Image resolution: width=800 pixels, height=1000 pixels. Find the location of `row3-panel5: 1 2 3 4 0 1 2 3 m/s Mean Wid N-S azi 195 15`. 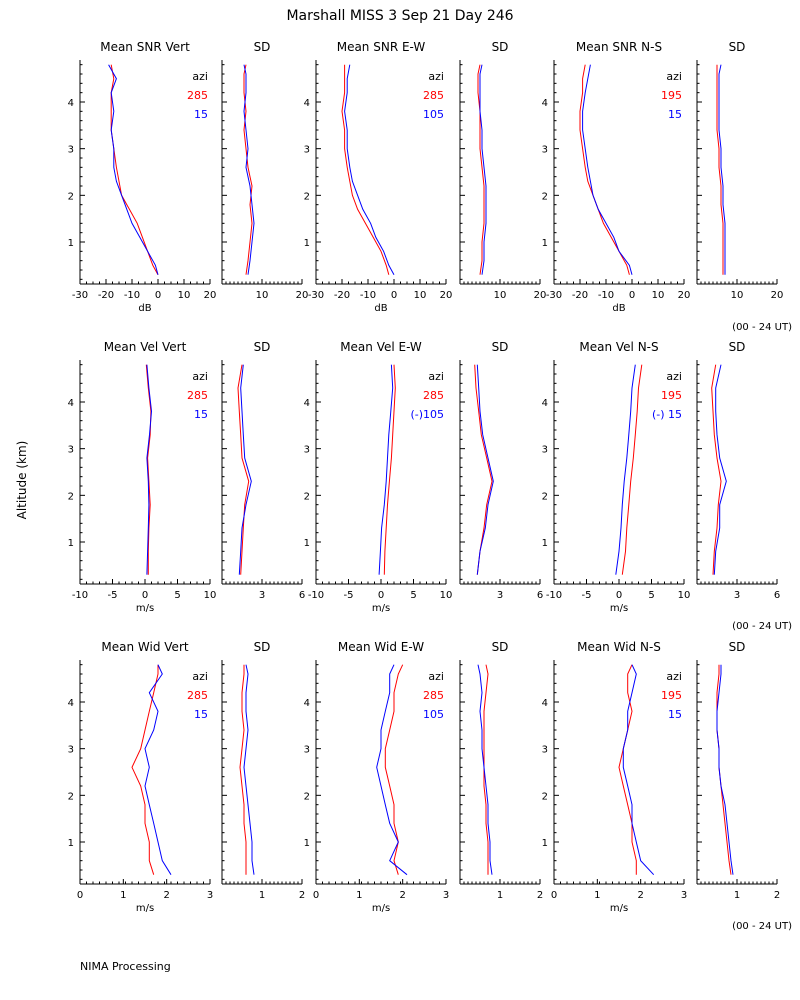

row3-panel5: 1 2 3 4 0 1 2 3 m/s Mean Wid N-S azi 195 15 is located at coordinates (615, 777).